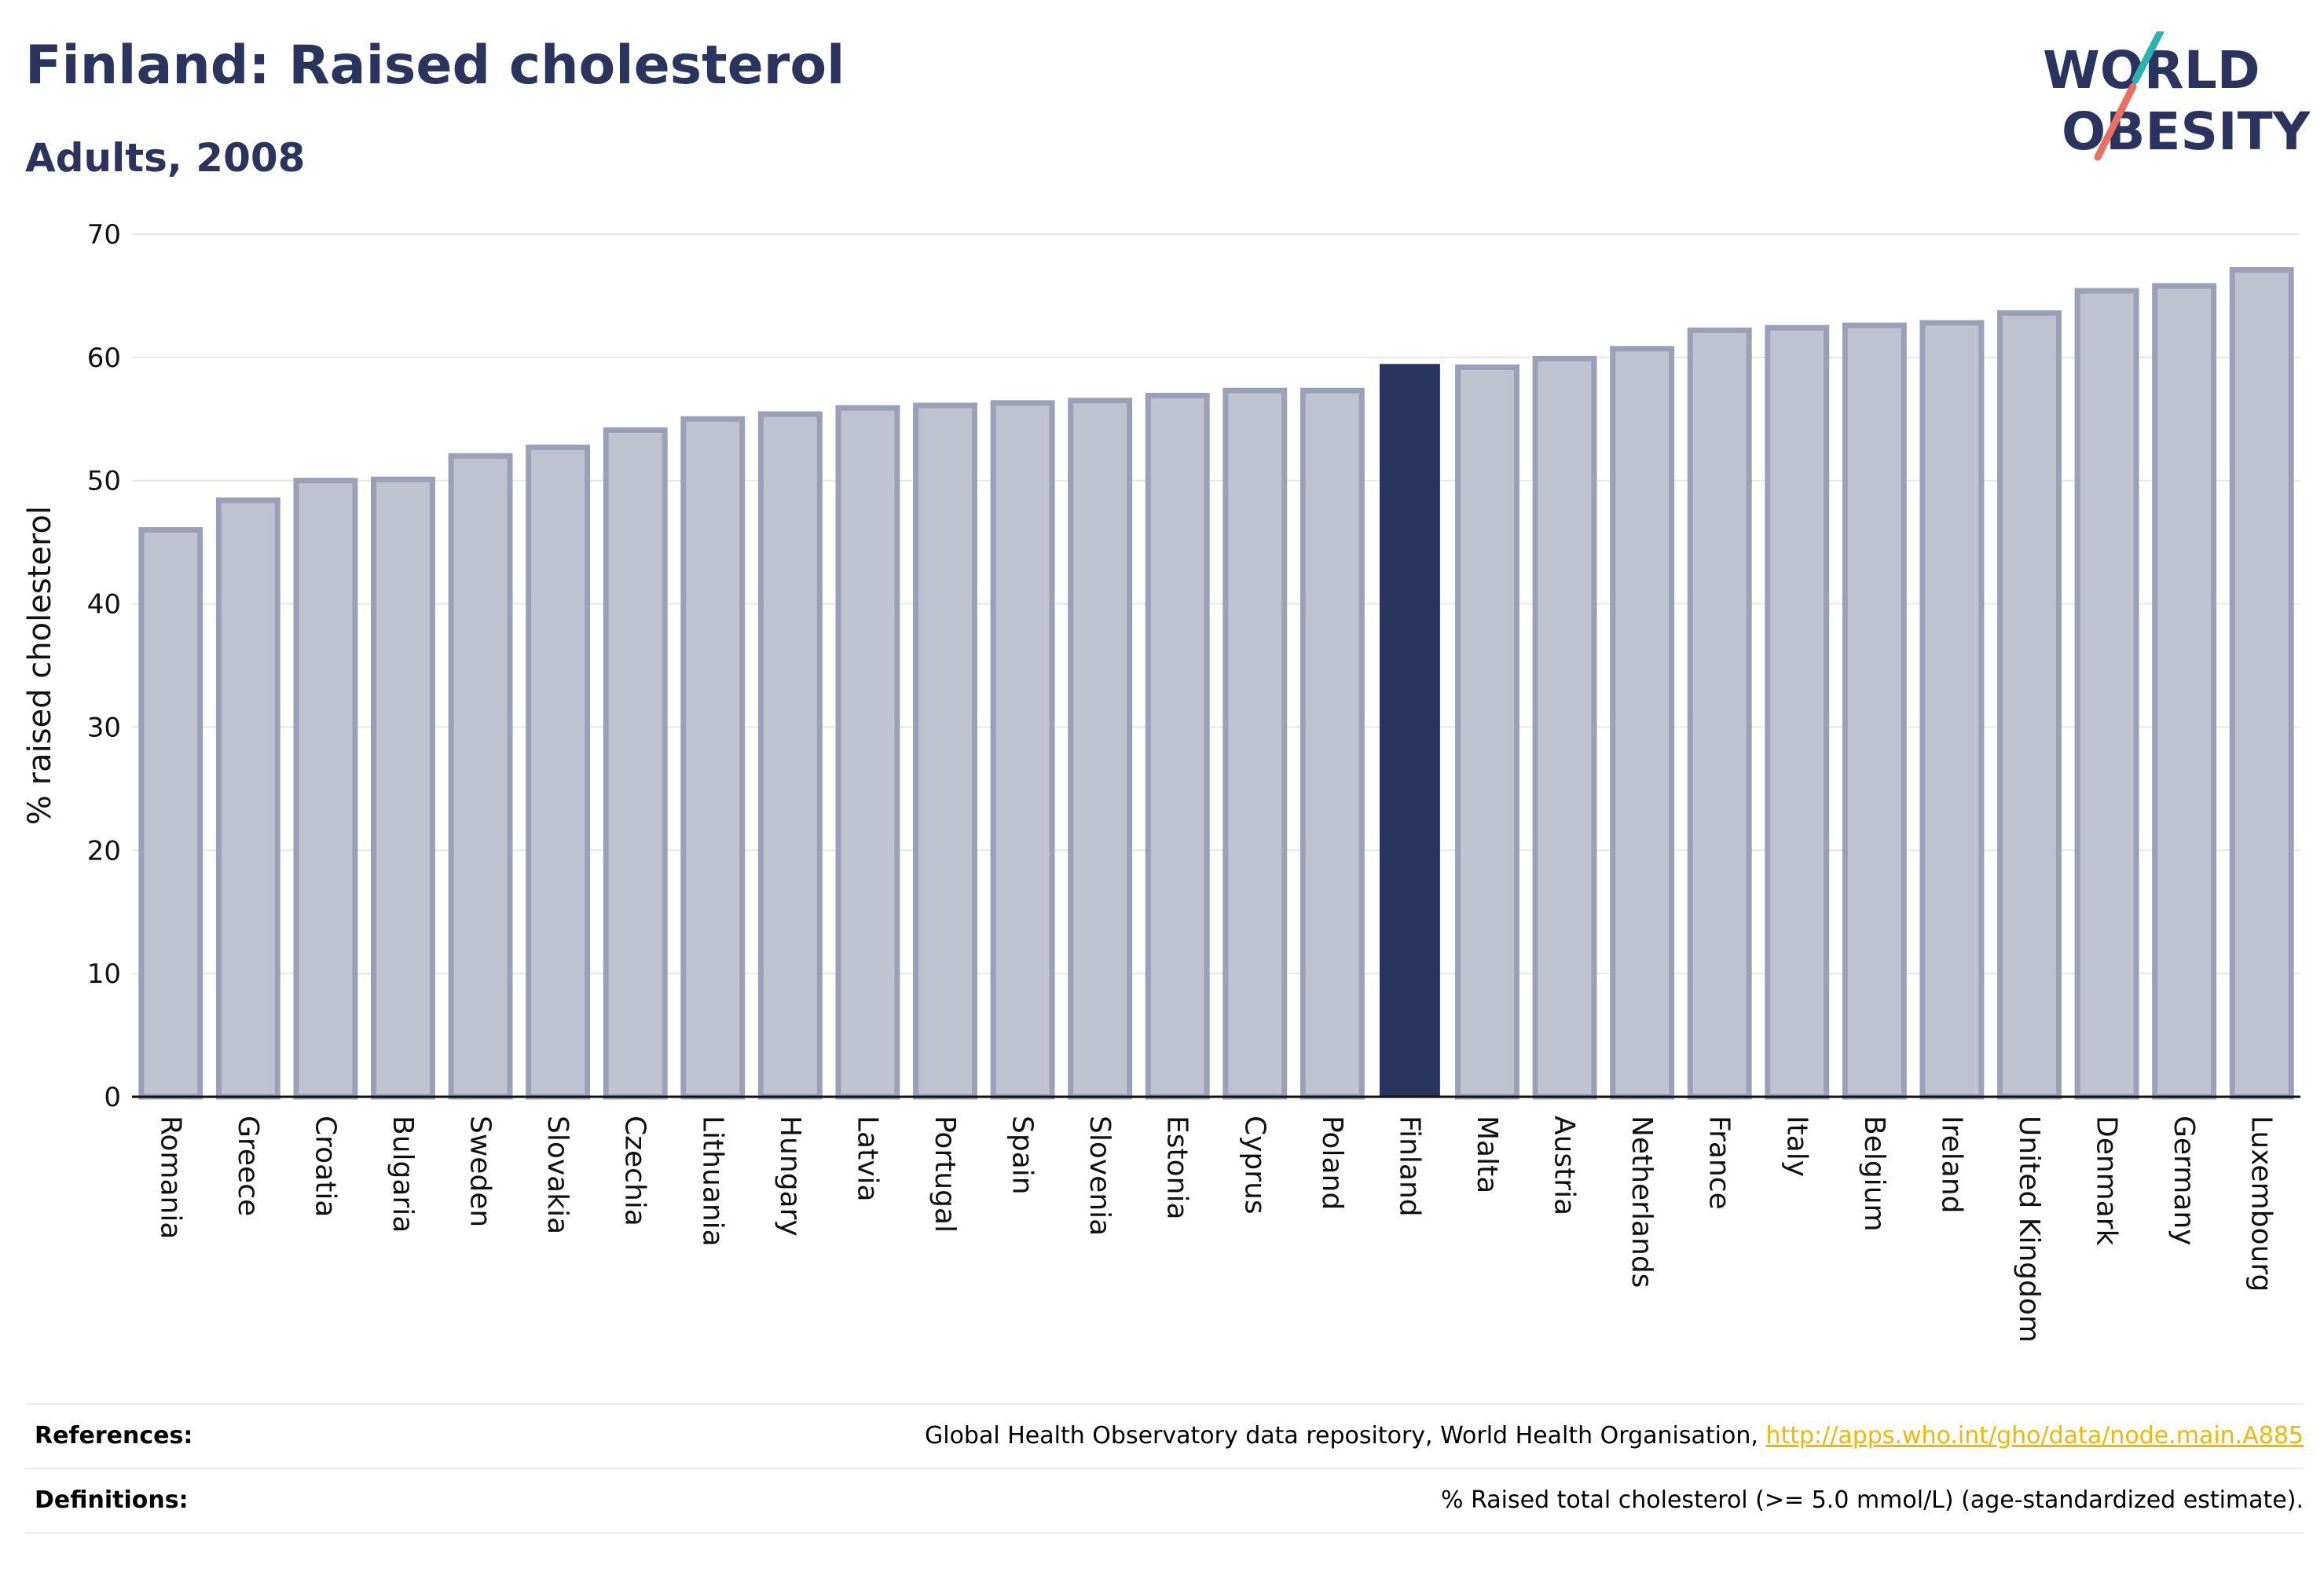 Image resolution: width=2324 pixels, height=1576 pixels. I want to click on logo-coral-stroke, so click(2115, 121).